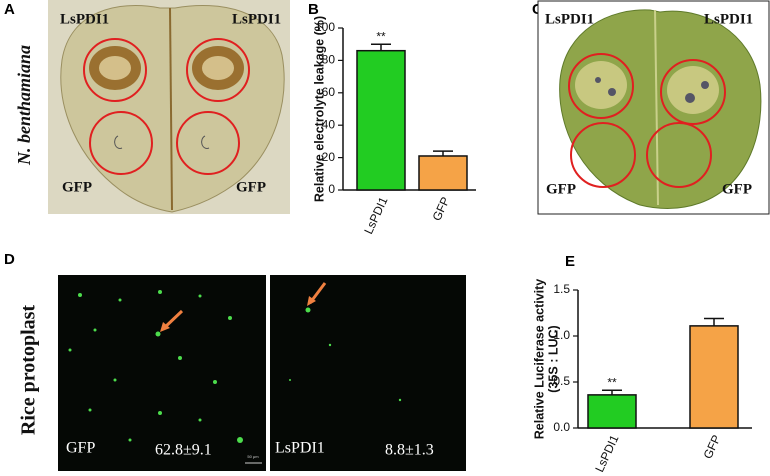 The image size is (770, 476). I want to click on y-tick-label: 1.0, so click(561, 335).